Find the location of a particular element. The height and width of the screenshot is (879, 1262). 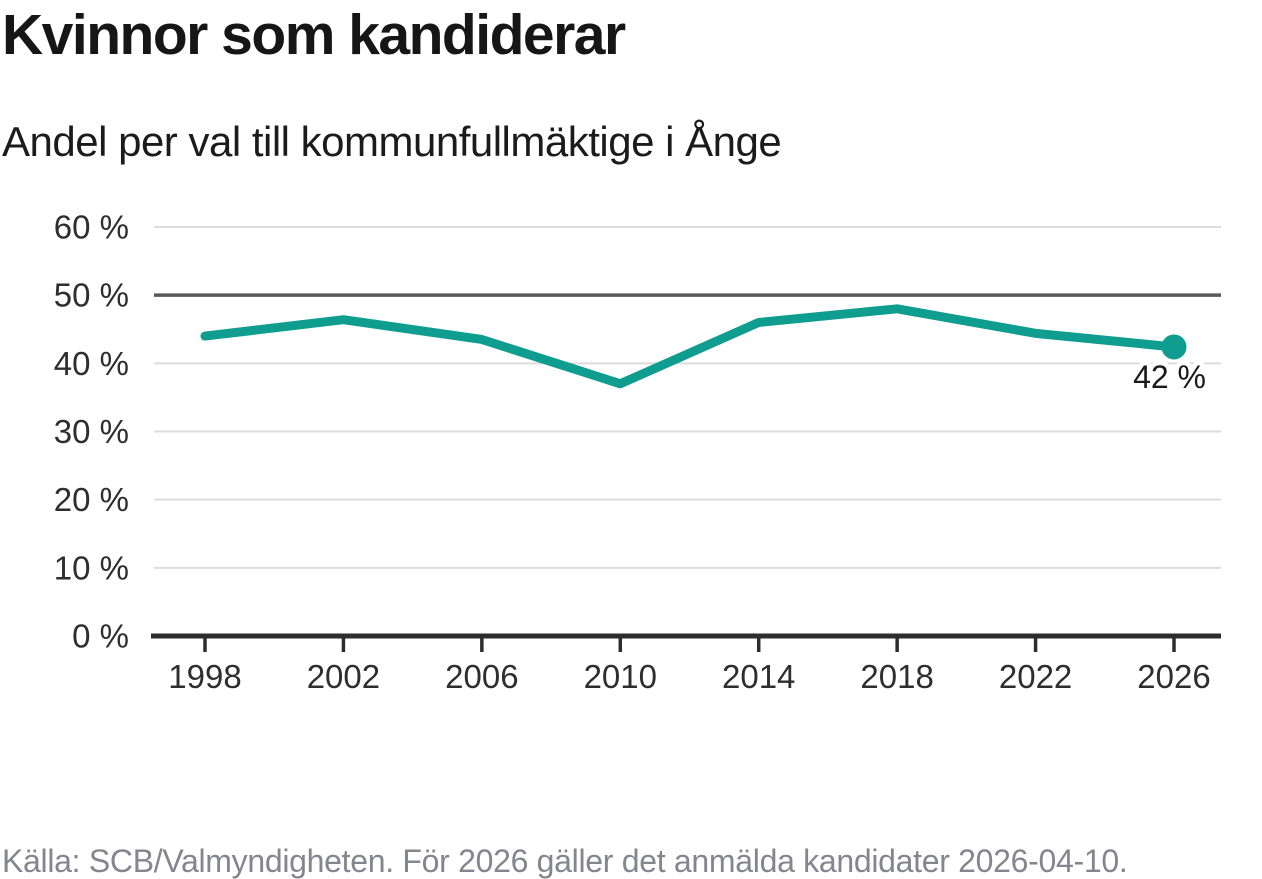

x-tick-label: 2014 is located at coordinates (758, 676).